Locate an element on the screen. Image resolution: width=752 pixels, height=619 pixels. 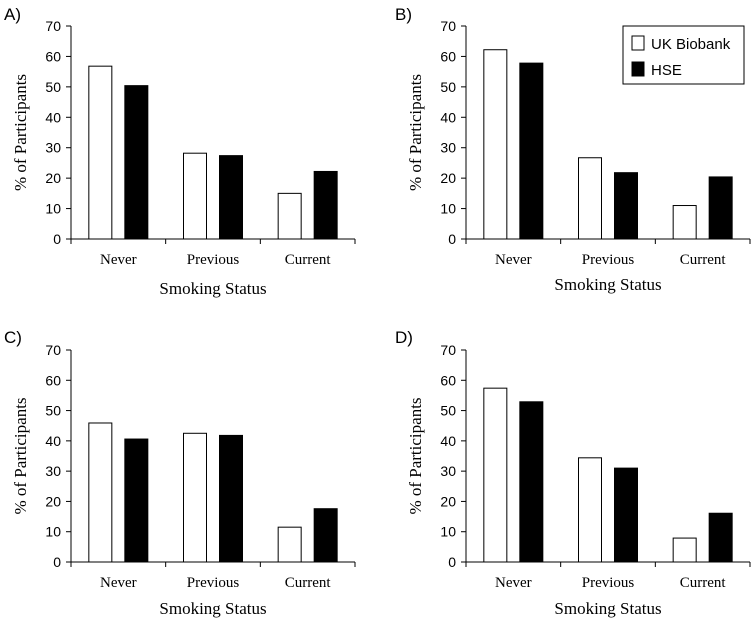
panel-label: A) is located at coordinates (12, 14).